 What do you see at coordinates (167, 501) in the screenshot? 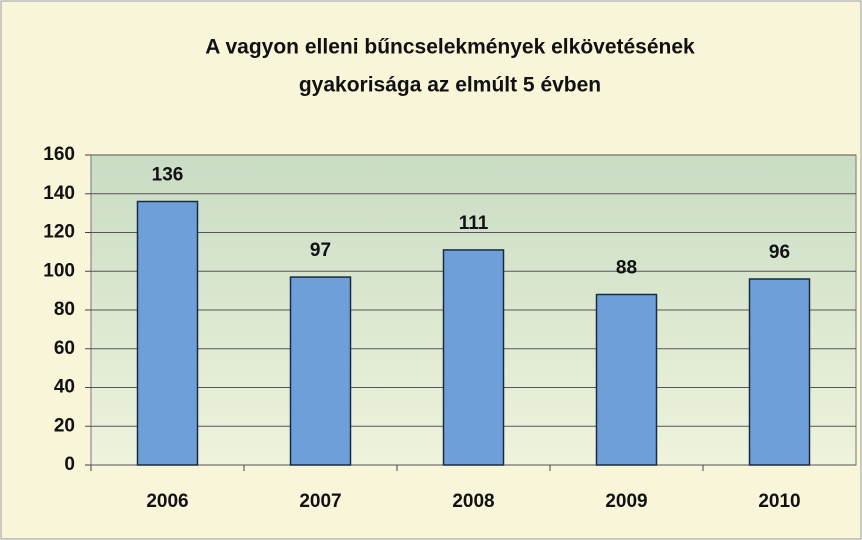
I see `x-tick-label: 2006` at bounding box center [167, 501].